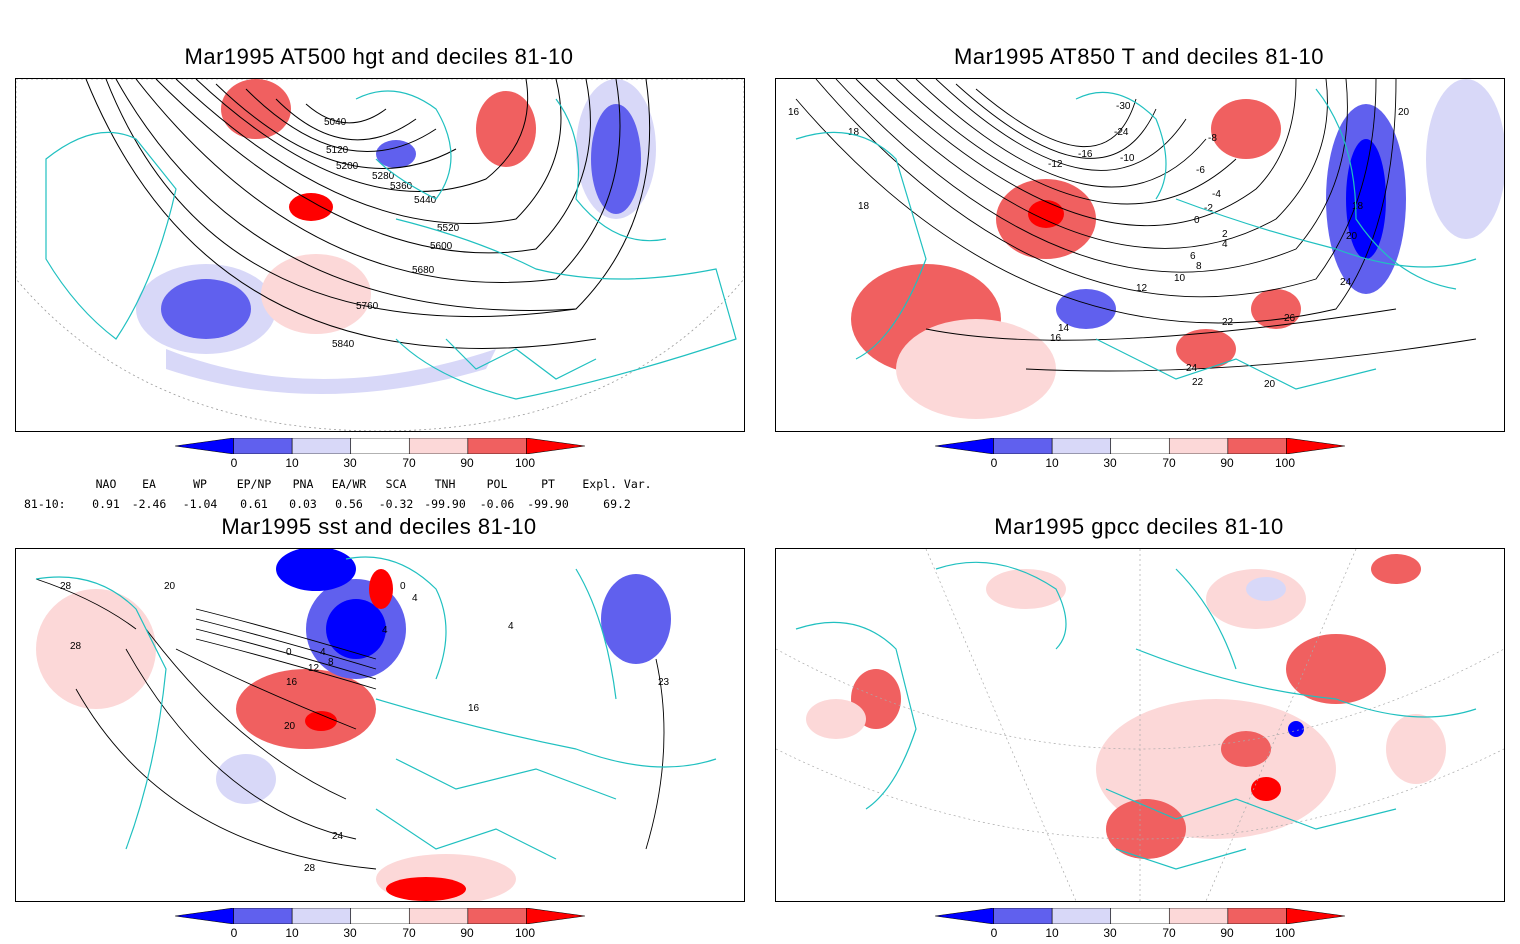 This screenshot has width=1520, height=944. Describe the element at coordinates (106, 504) in the screenshot. I see `index-value: 0.91` at that location.